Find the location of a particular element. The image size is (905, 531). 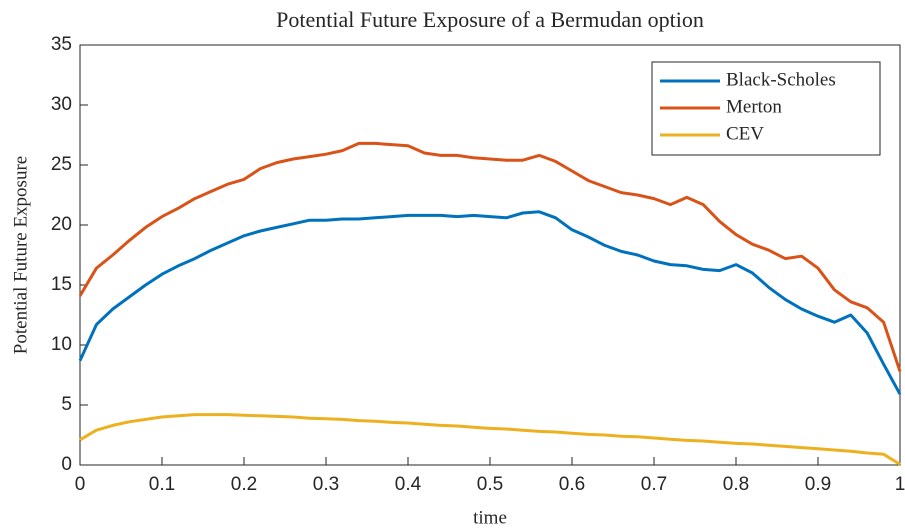

x-tick-label: 1 is located at coordinates (900, 484).